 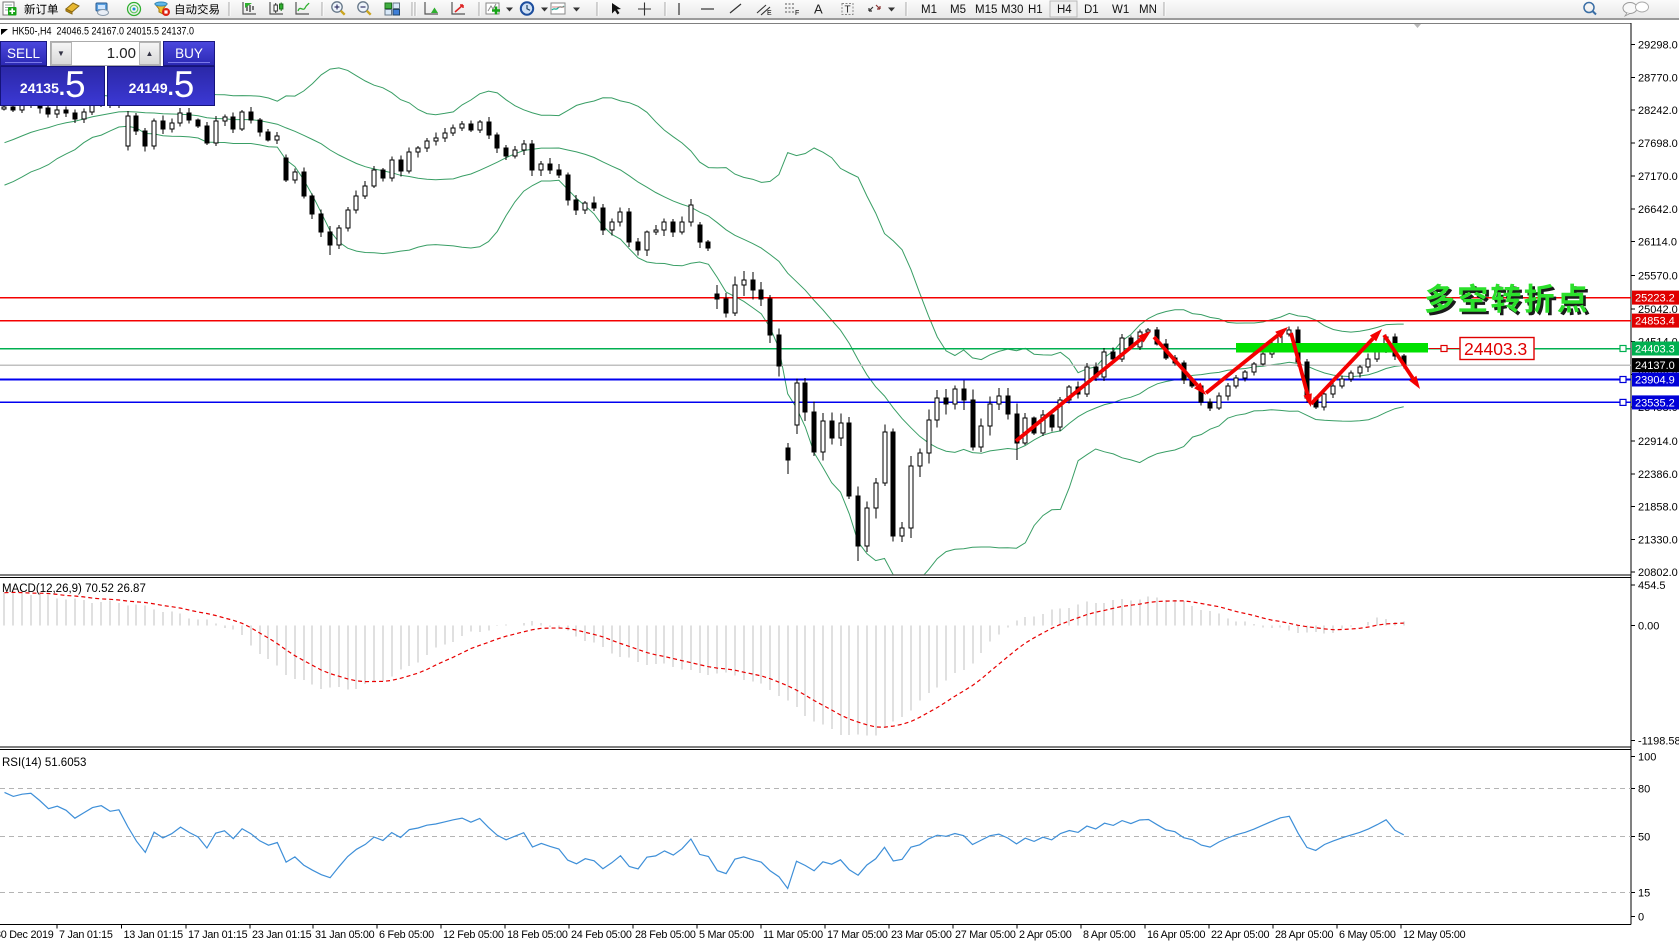 What do you see at coordinates (848, 10) in the screenshot?
I see `svg-text: T` at bounding box center [848, 10].